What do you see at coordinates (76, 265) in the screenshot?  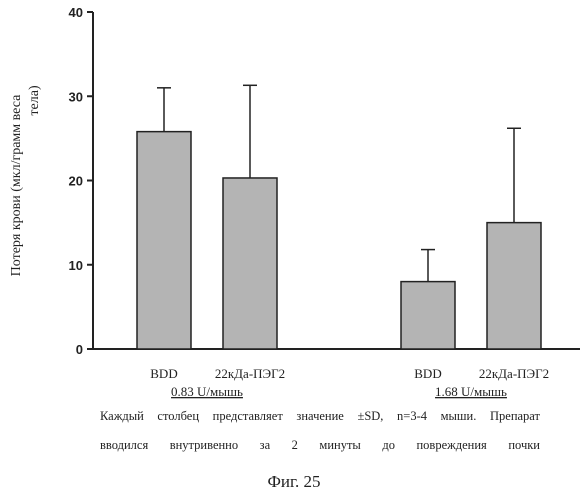 I see `y-tick-label: 10` at bounding box center [76, 265].